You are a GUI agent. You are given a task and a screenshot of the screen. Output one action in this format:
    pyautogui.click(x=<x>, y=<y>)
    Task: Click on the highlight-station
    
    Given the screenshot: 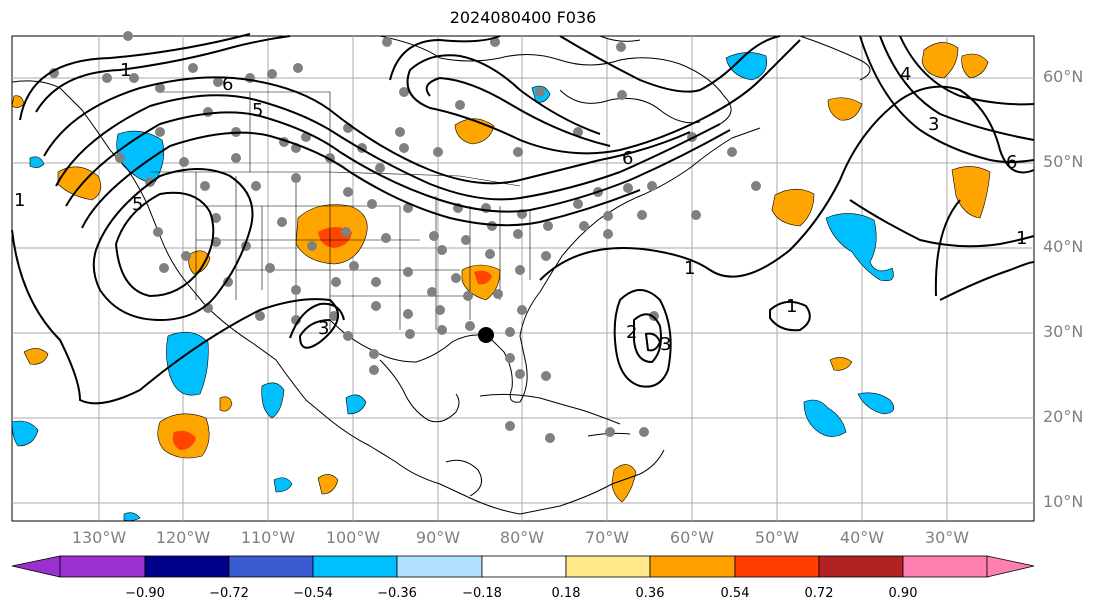 What is the action you would take?
    pyautogui.click(x=486, y=335)
    